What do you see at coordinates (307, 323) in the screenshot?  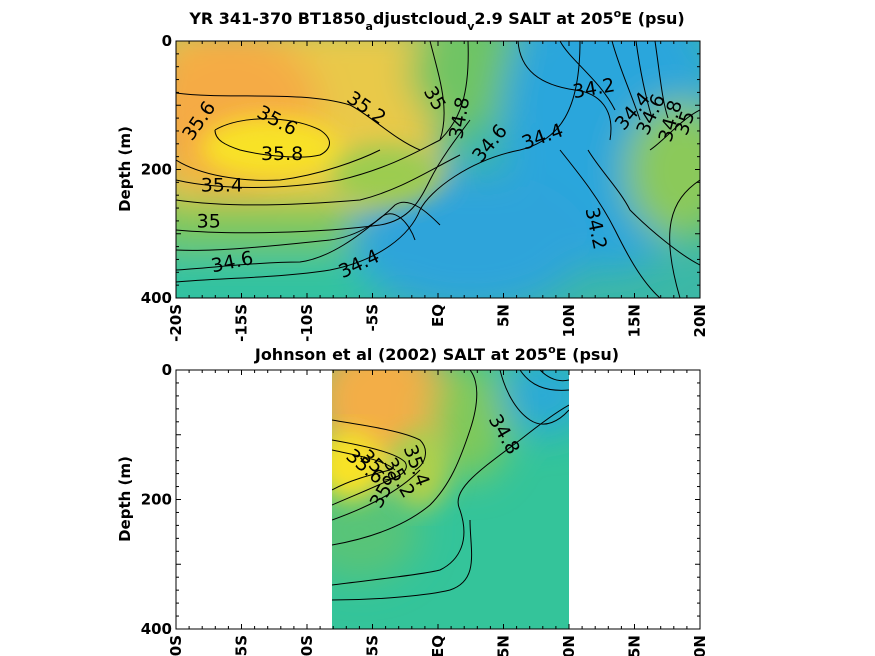 I see `top-x-tick-label: -10S` at bounding box center [307, 323].